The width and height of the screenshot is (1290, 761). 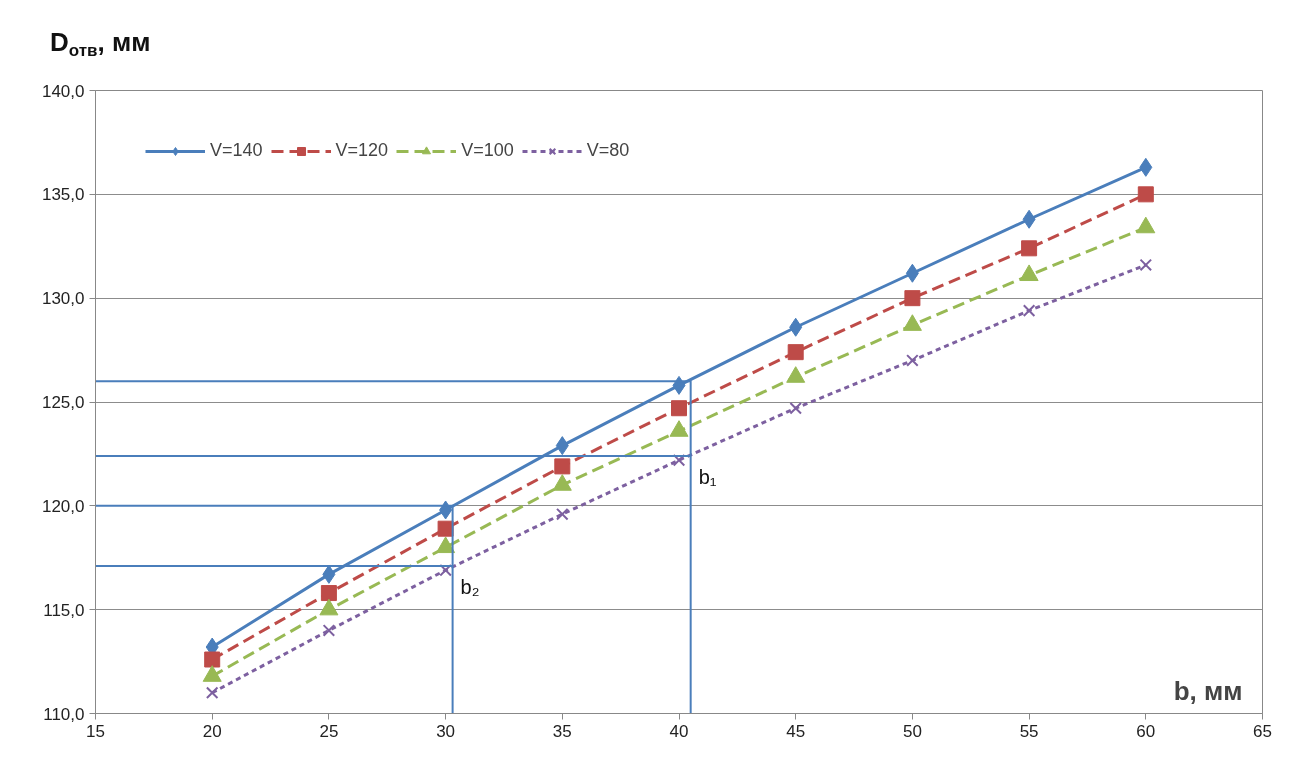 What do you see at coordinates (100, 44) in the screenshot?
I see `y-axis-title: D$_{отв}$, мм` at bounding box center [100, 44].